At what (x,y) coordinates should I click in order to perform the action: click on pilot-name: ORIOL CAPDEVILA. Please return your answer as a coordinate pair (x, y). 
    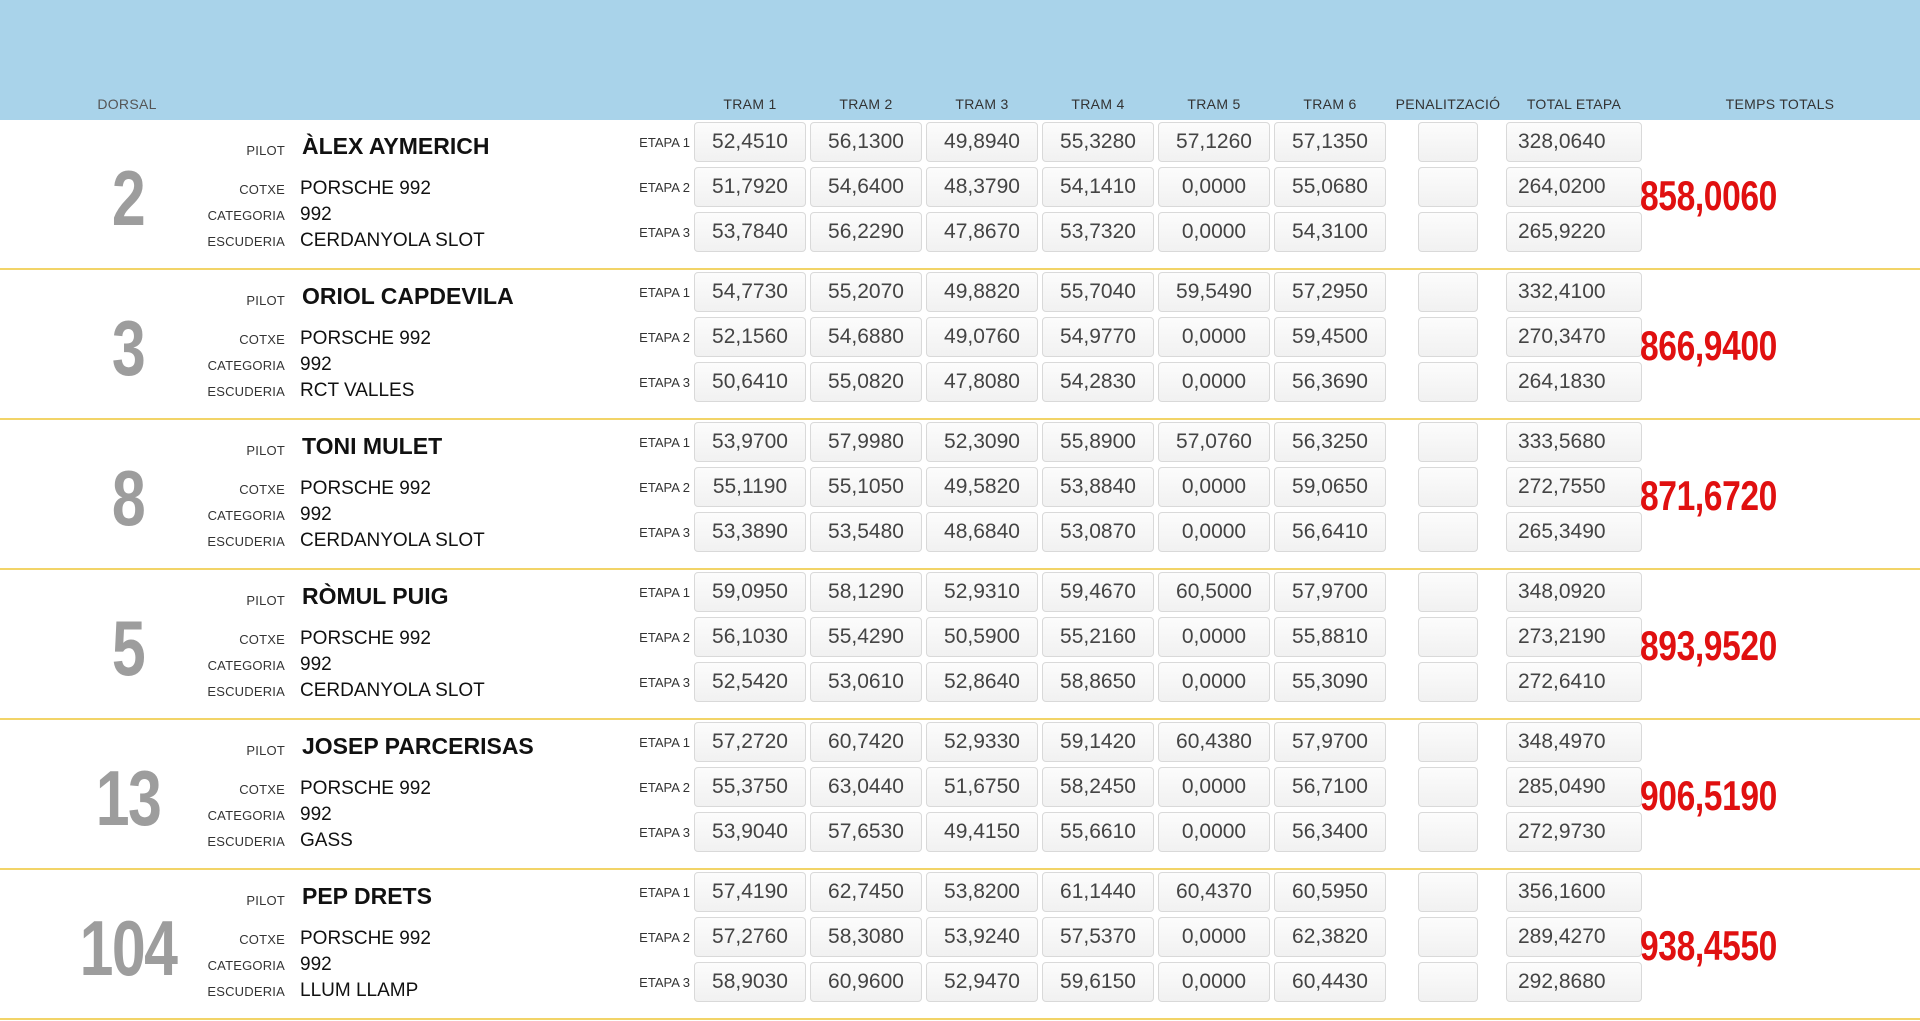
    Looking at the image, I should click on (408, 296).